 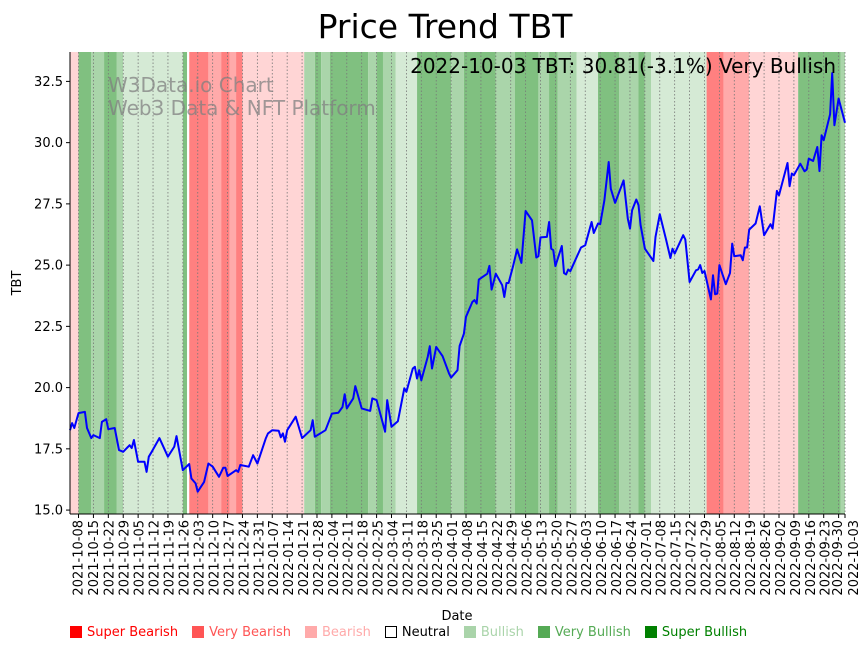 What do you see at coordinates (587, 558) in the screenshot?
I see `x-tick-label: 2022-06-03` at bounding box center [587, 558].